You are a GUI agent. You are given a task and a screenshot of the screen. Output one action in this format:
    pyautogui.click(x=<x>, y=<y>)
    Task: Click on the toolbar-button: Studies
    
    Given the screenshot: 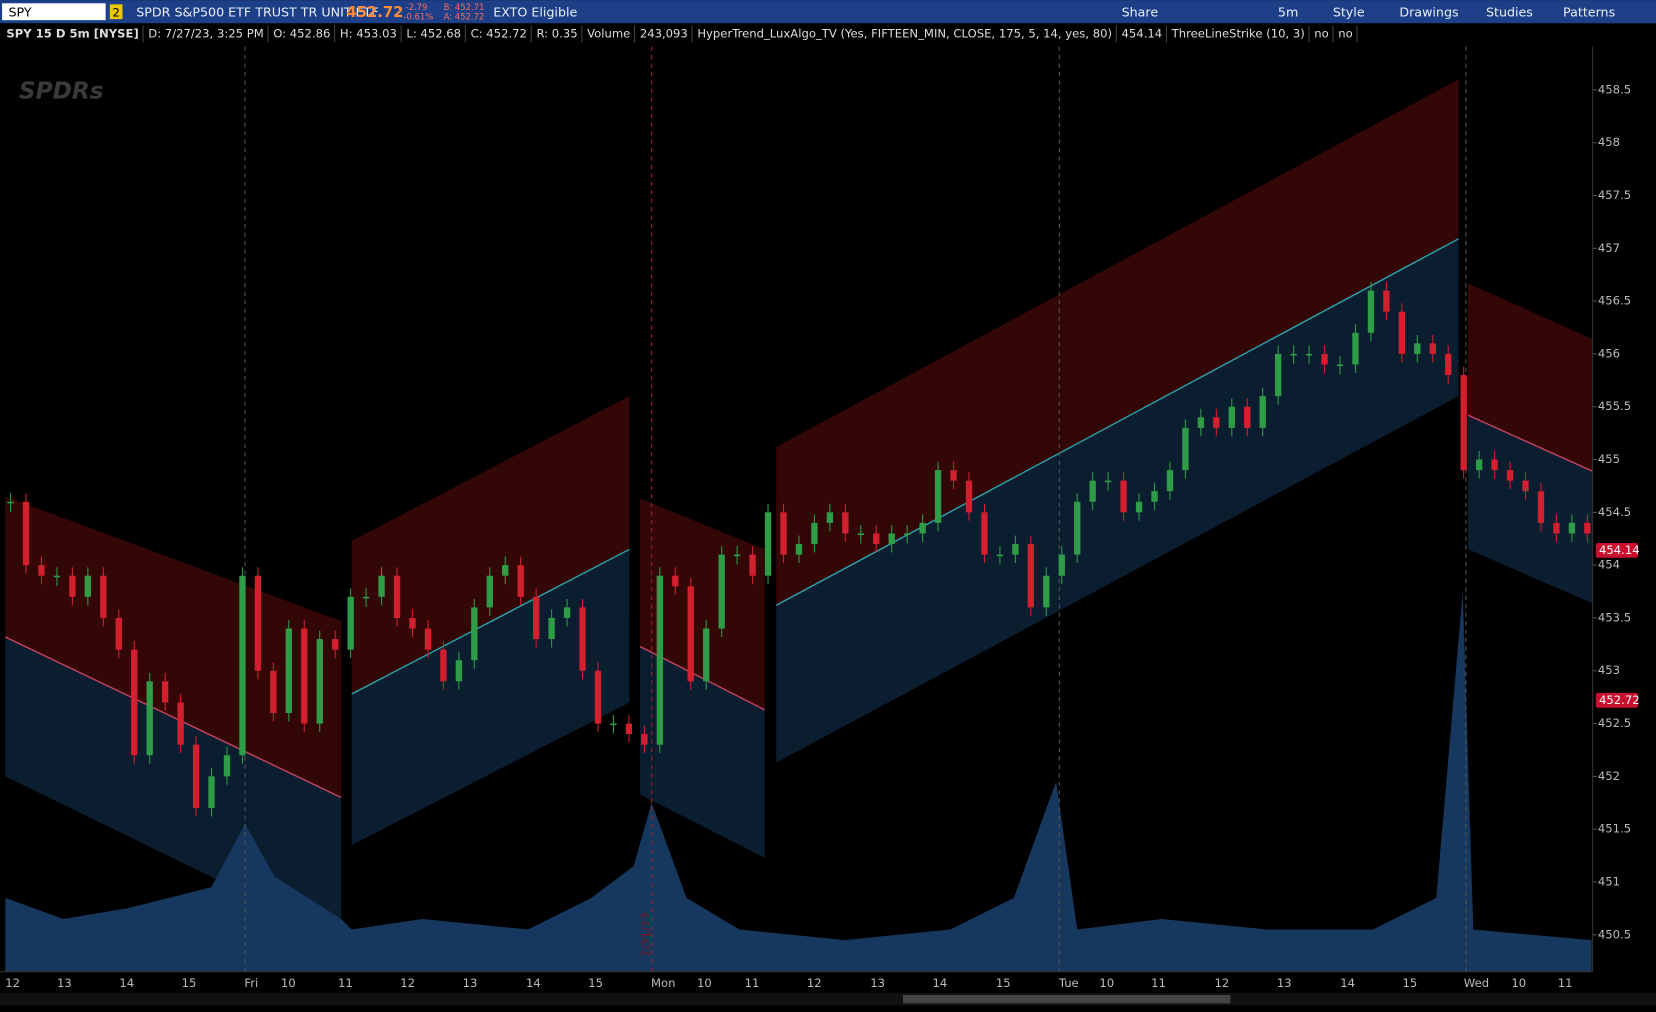 What is the action you would take?
    pyautogui.click(x=1509, y=11)
    